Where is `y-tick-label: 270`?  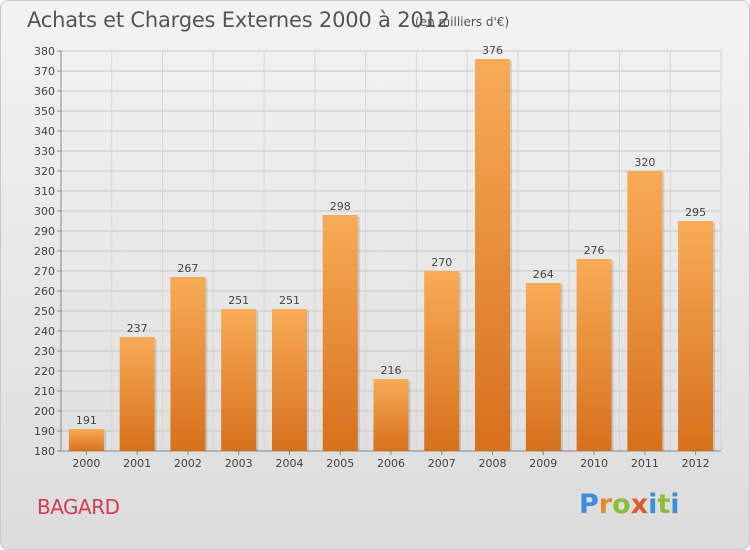 y-tick-label: 270 is located at coordinates (44, 271).